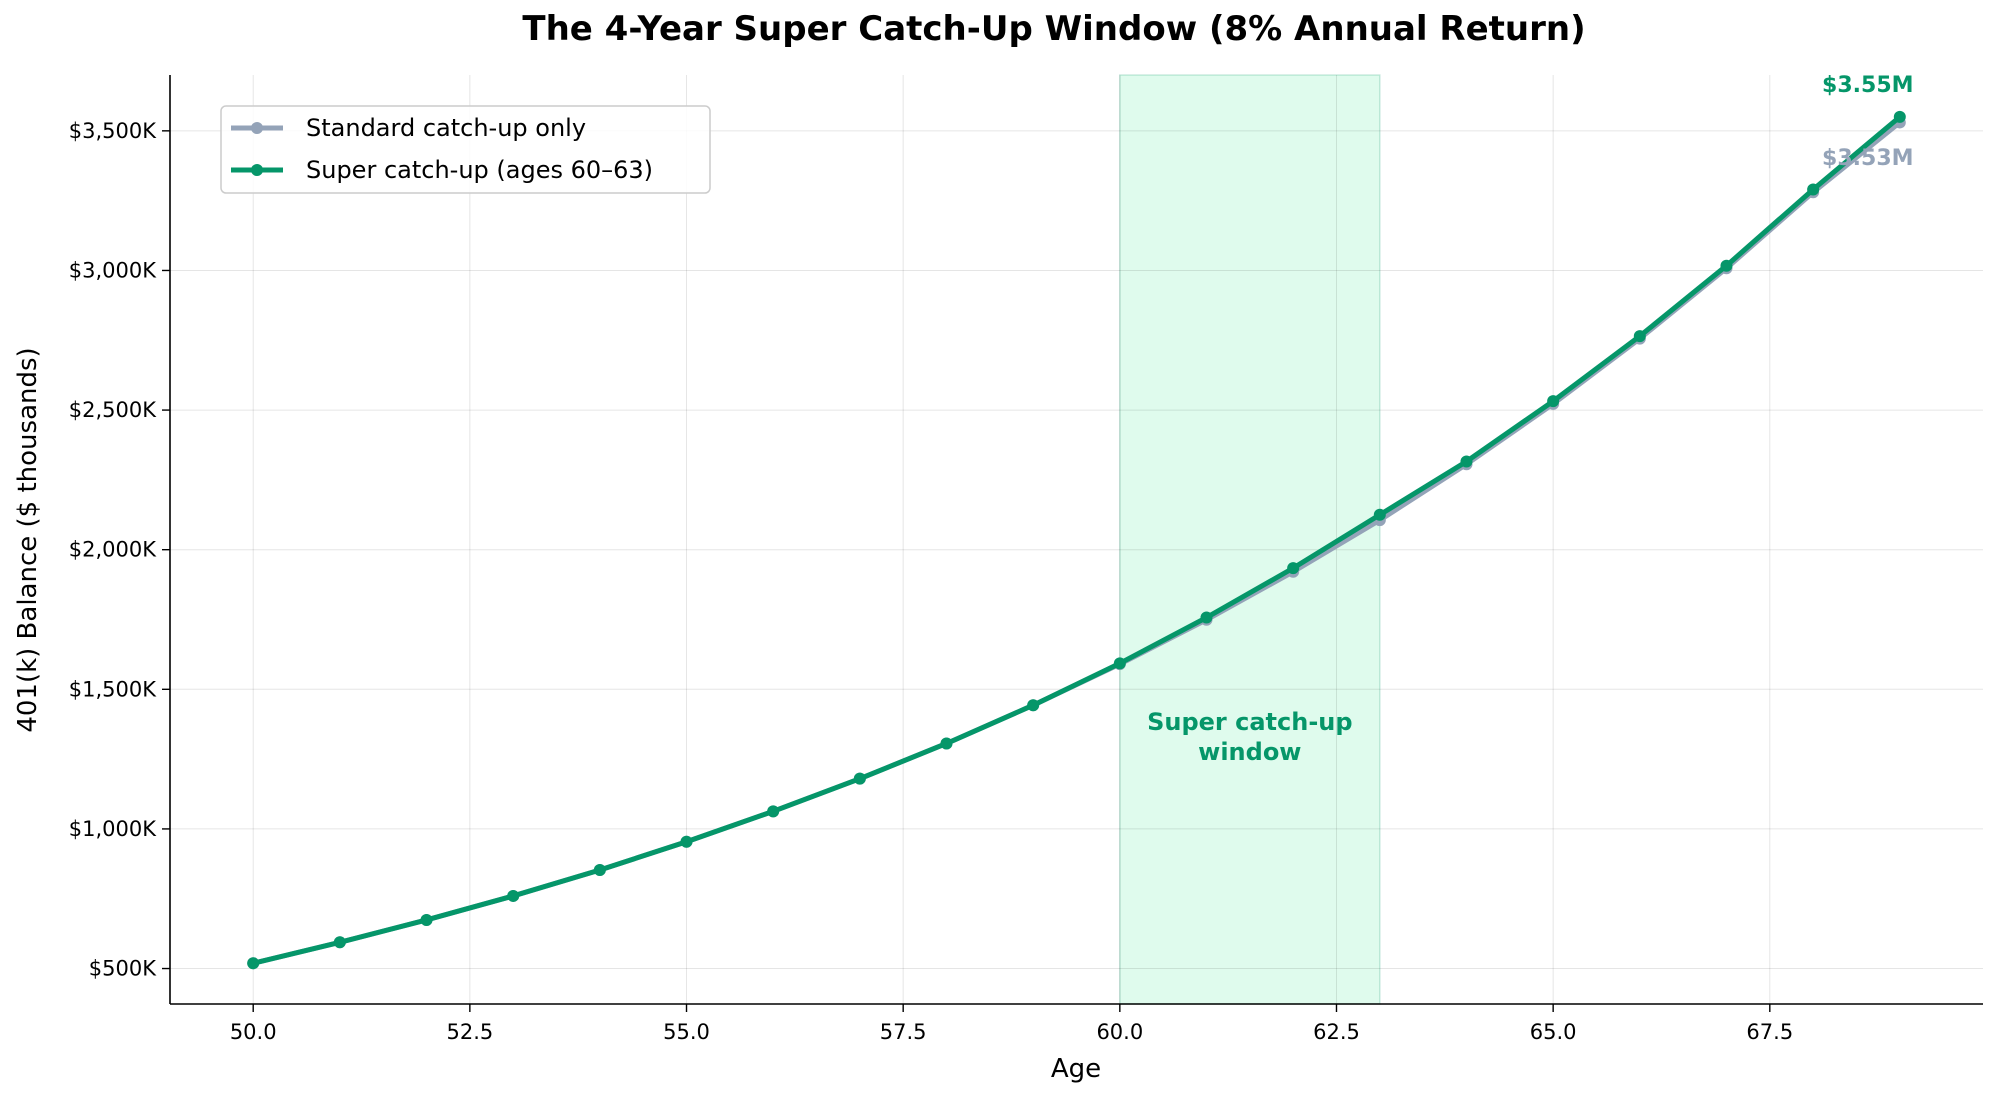 This screenshot has height=1098, width=1994. What do you see at coordinates (113, 550) in the screenshot?
I see `y-tick-label: $2,000K` at bounding box center [113, 550].